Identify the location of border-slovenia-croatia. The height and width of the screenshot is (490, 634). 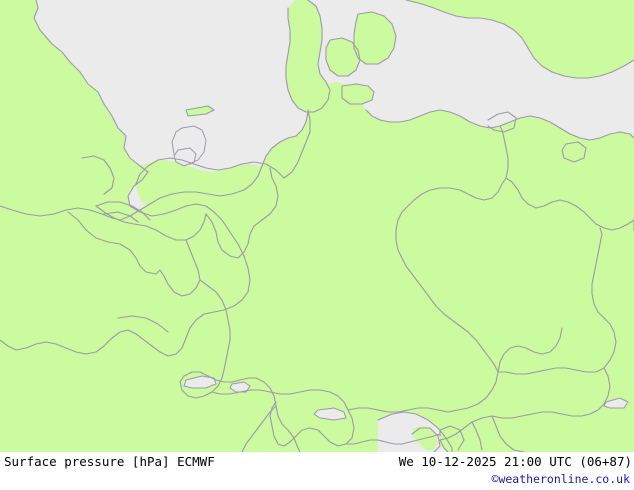
(477, 436).